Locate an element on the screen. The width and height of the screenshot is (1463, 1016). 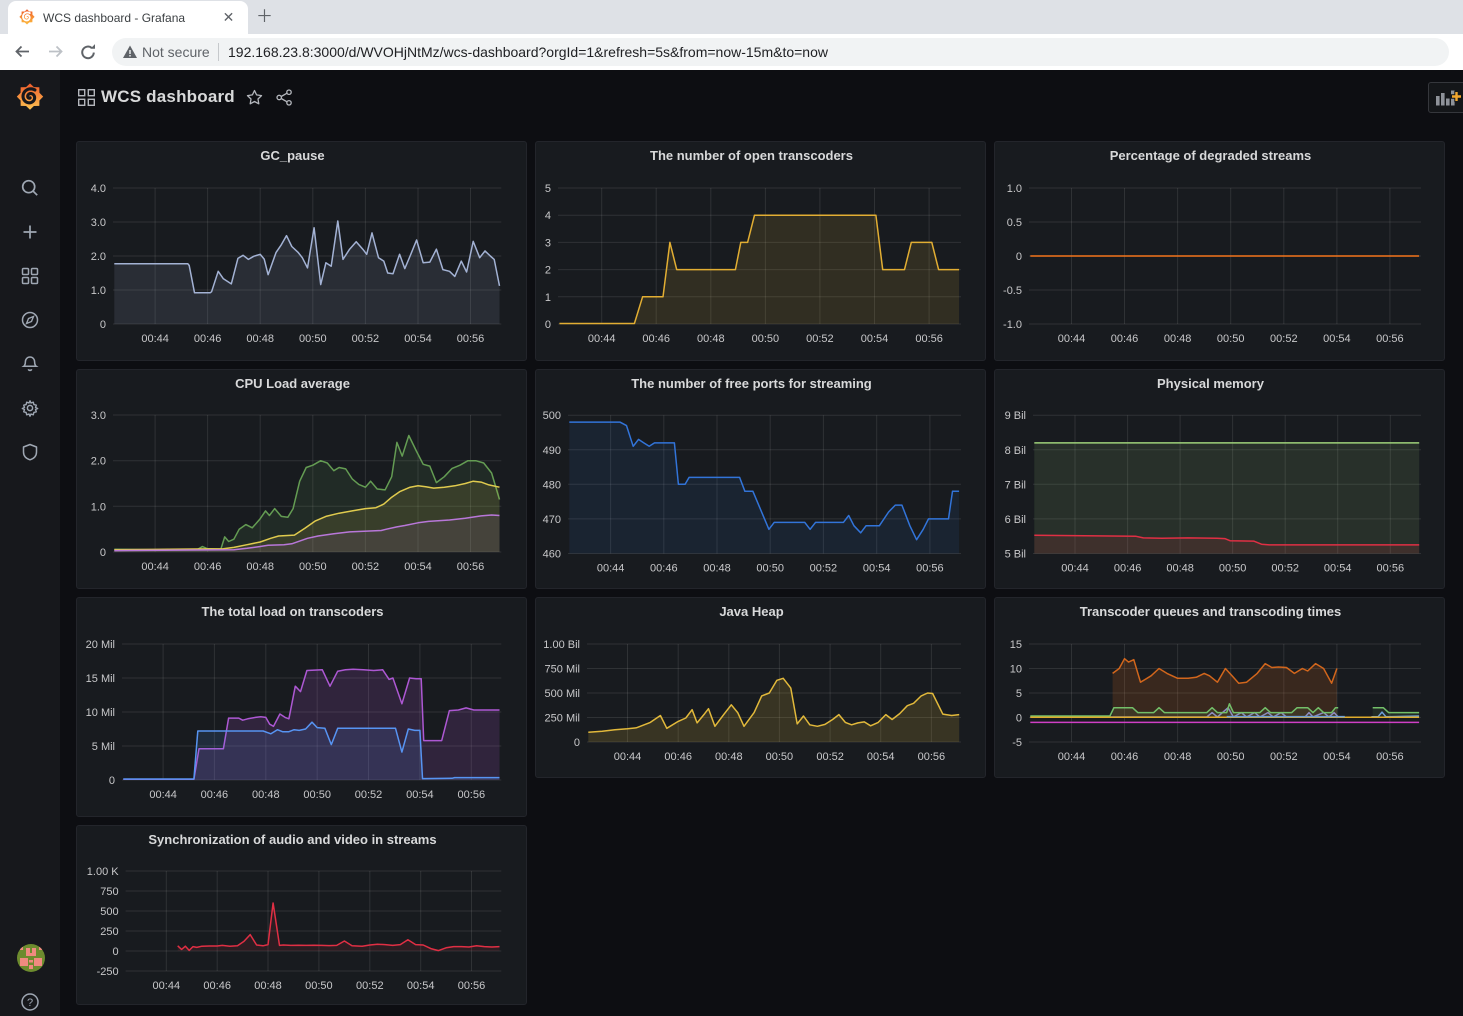
svg-text: 490 is located at coordinates (552, 451).